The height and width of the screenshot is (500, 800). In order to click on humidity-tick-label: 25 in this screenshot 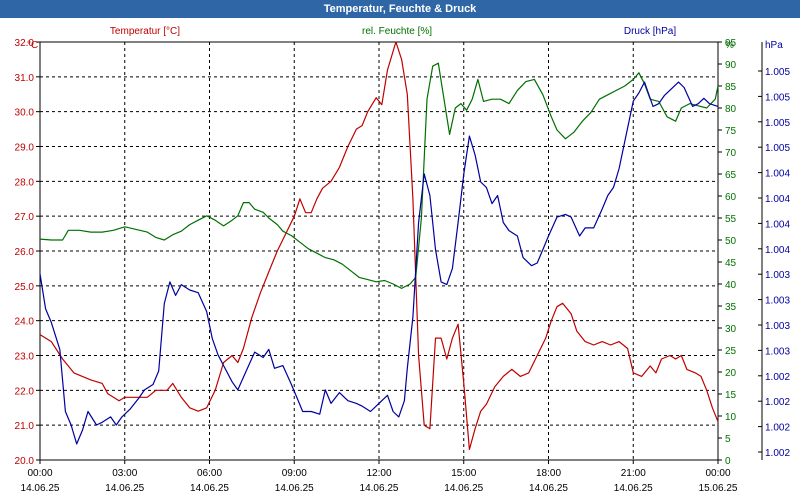, I will do `click(731, 351)`.